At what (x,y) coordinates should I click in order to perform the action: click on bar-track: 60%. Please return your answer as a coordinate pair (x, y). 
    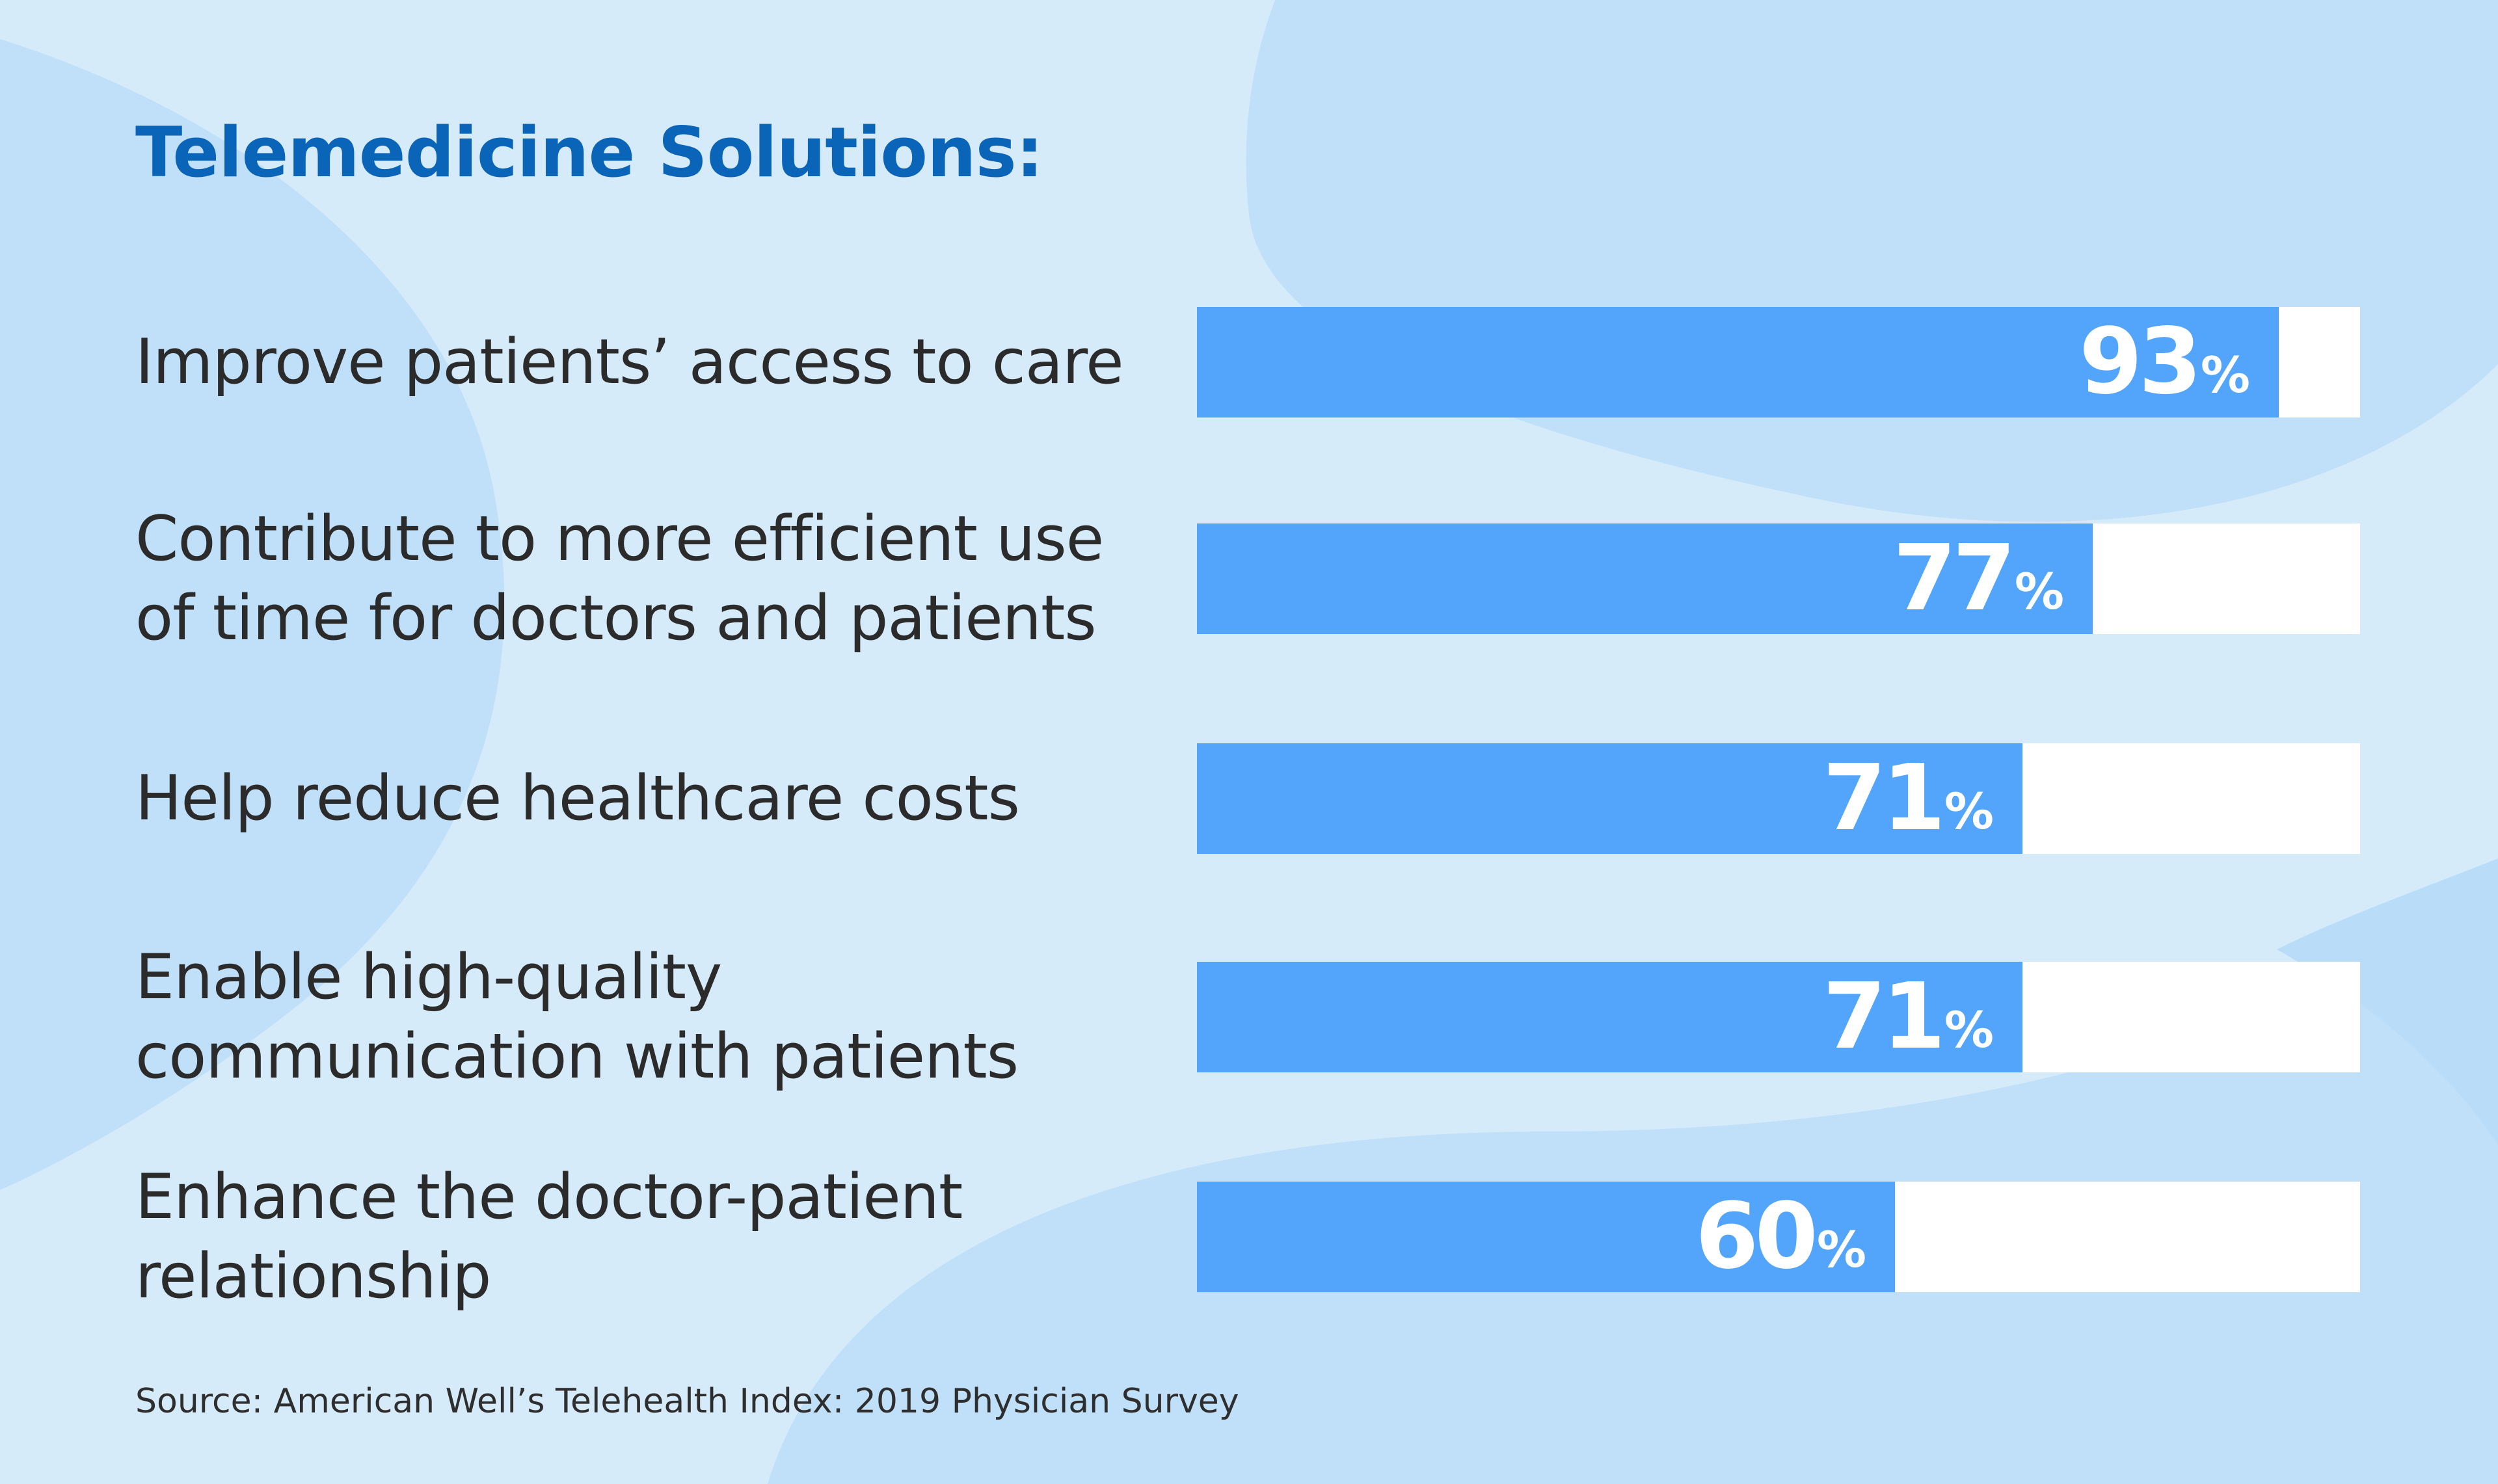
    Looking at the image, I should click on (1778, 1237).